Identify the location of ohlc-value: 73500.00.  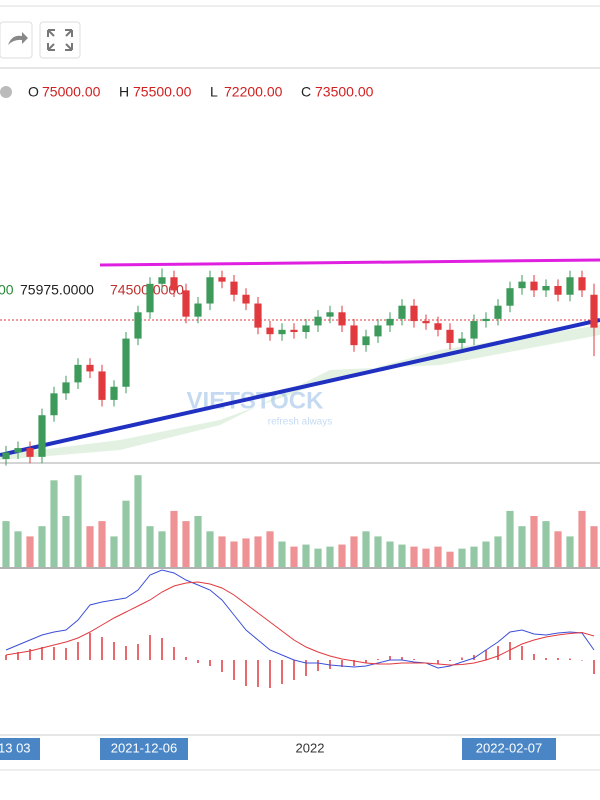
(344, 92).